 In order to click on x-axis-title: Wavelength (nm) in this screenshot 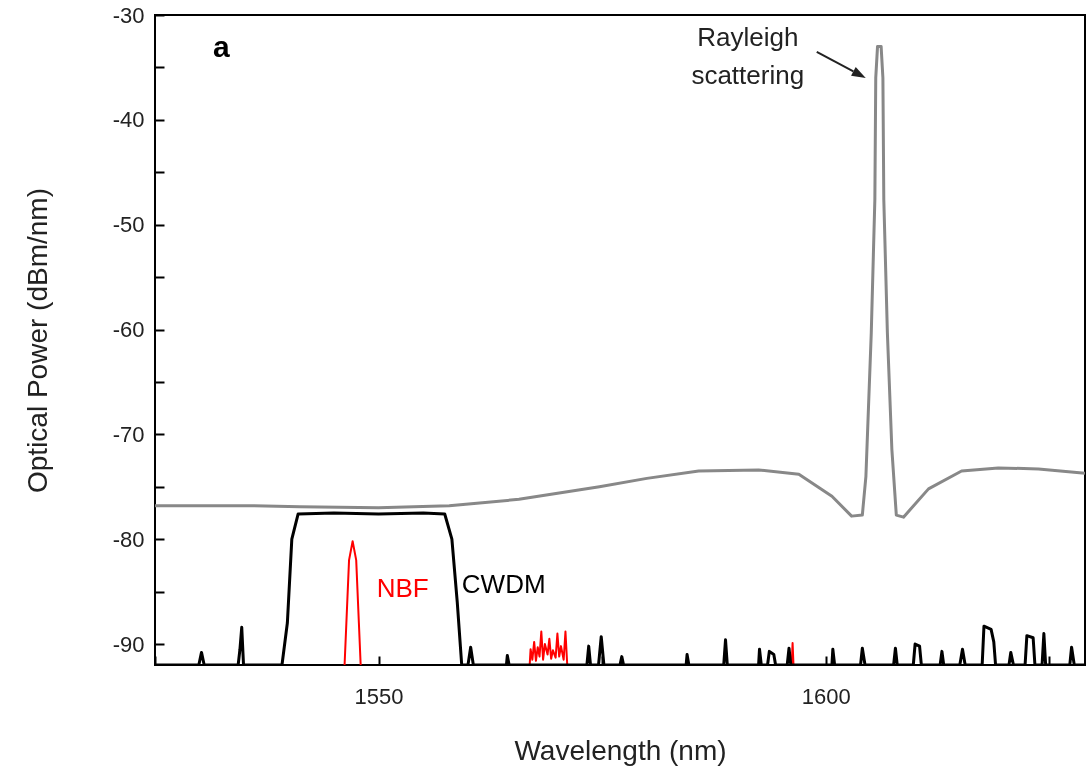, I will do `click(620, 750)`.